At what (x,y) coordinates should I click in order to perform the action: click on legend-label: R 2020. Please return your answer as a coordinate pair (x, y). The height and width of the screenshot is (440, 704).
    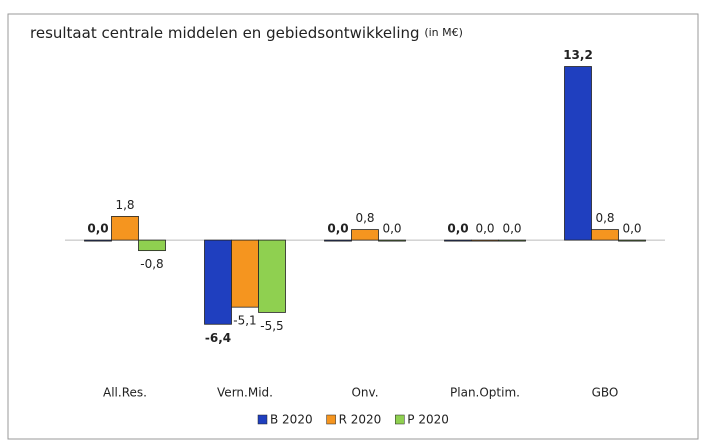
    Looking at the image, I should click on (360, 420).